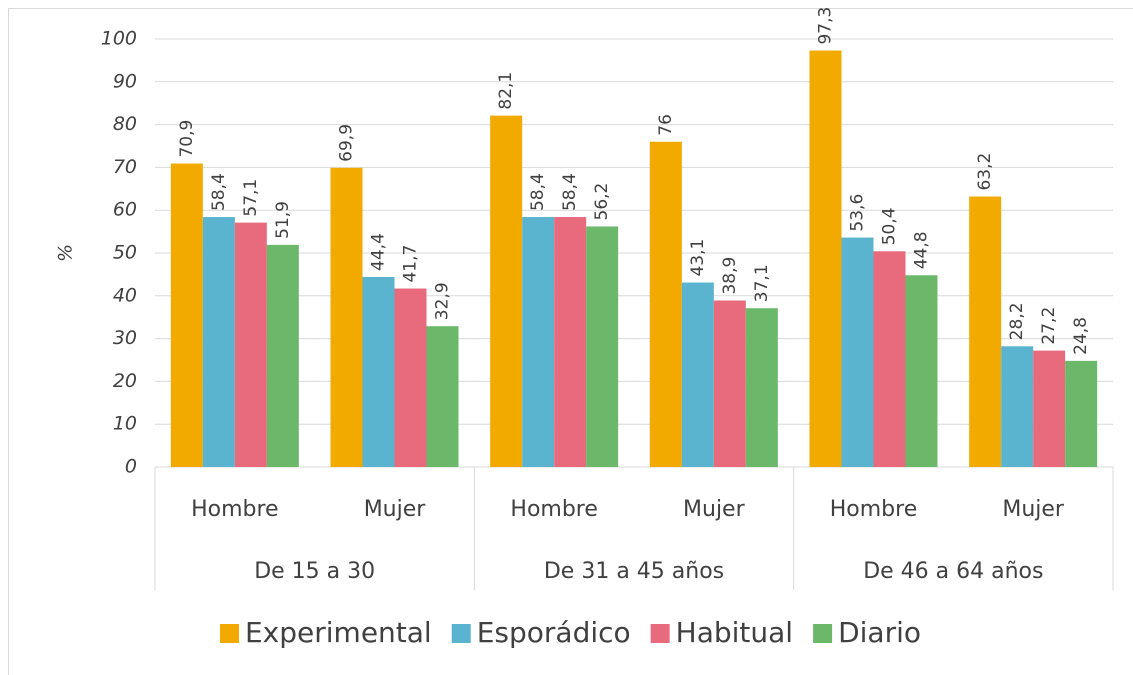 This screenshot has height=675, width=1133. I want to click on y-tick-label: 20, so click(125, 381).